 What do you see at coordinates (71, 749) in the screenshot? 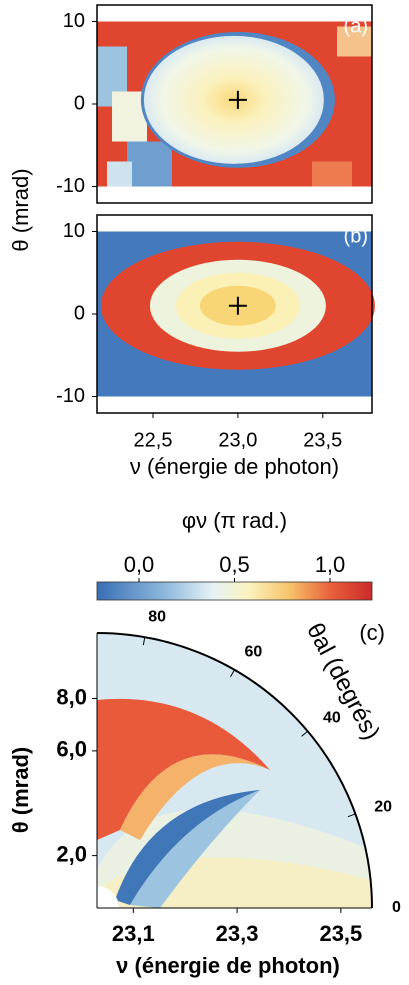
I see `y-tick-label: 6,0` at bounding box center [71, 749].